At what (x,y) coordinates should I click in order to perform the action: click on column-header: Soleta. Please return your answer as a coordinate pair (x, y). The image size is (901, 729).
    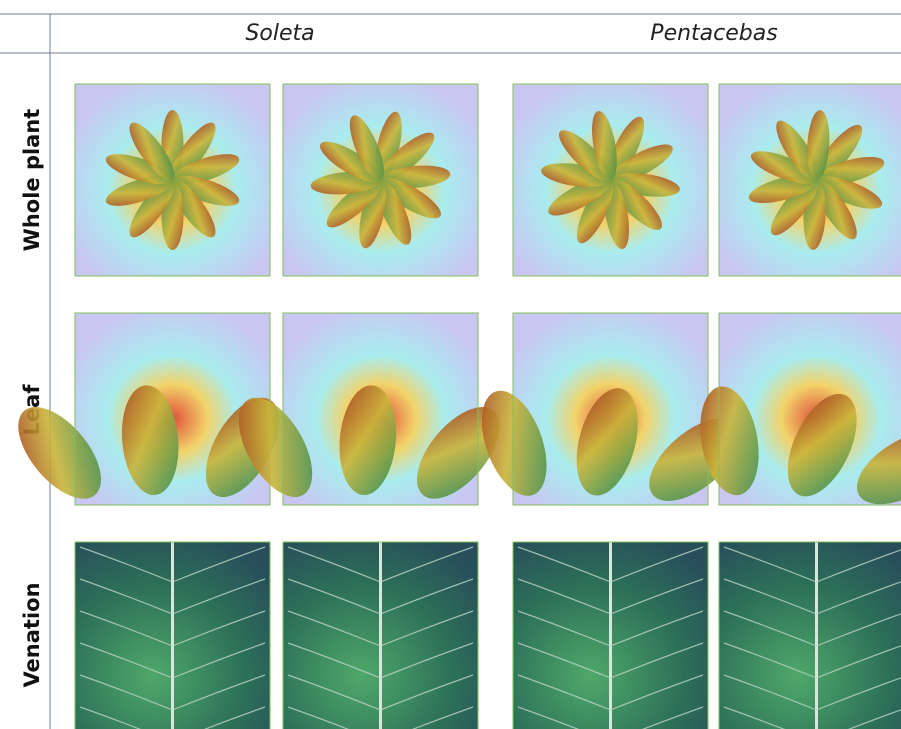
    Looking at the image, I should click on (279, 33).